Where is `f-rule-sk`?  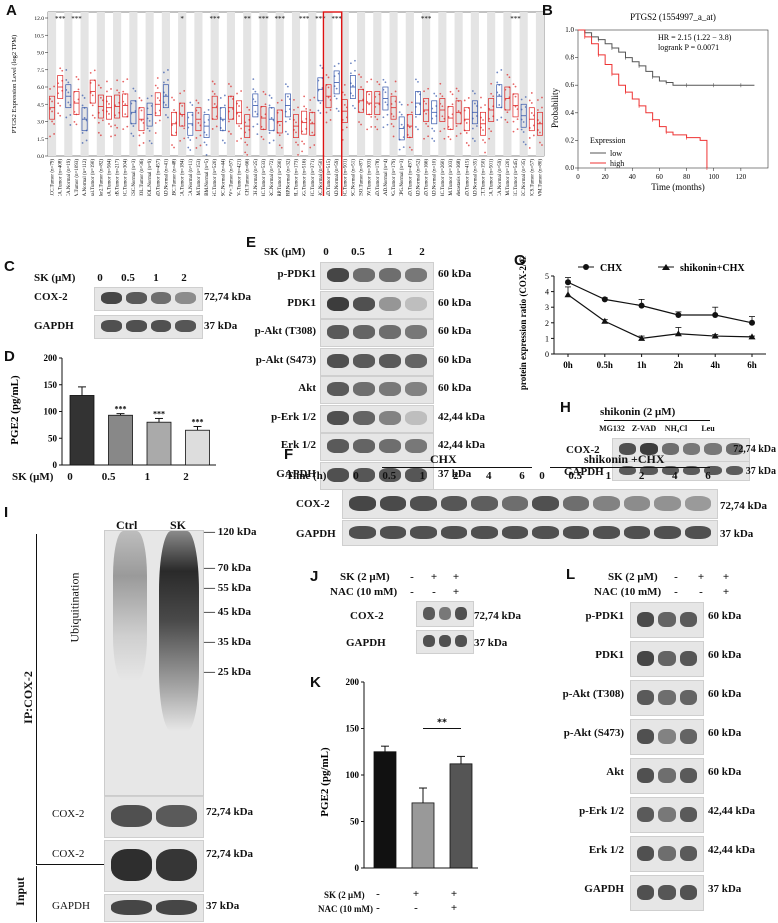
f-rule-sk is located at coordinates (630, 467).